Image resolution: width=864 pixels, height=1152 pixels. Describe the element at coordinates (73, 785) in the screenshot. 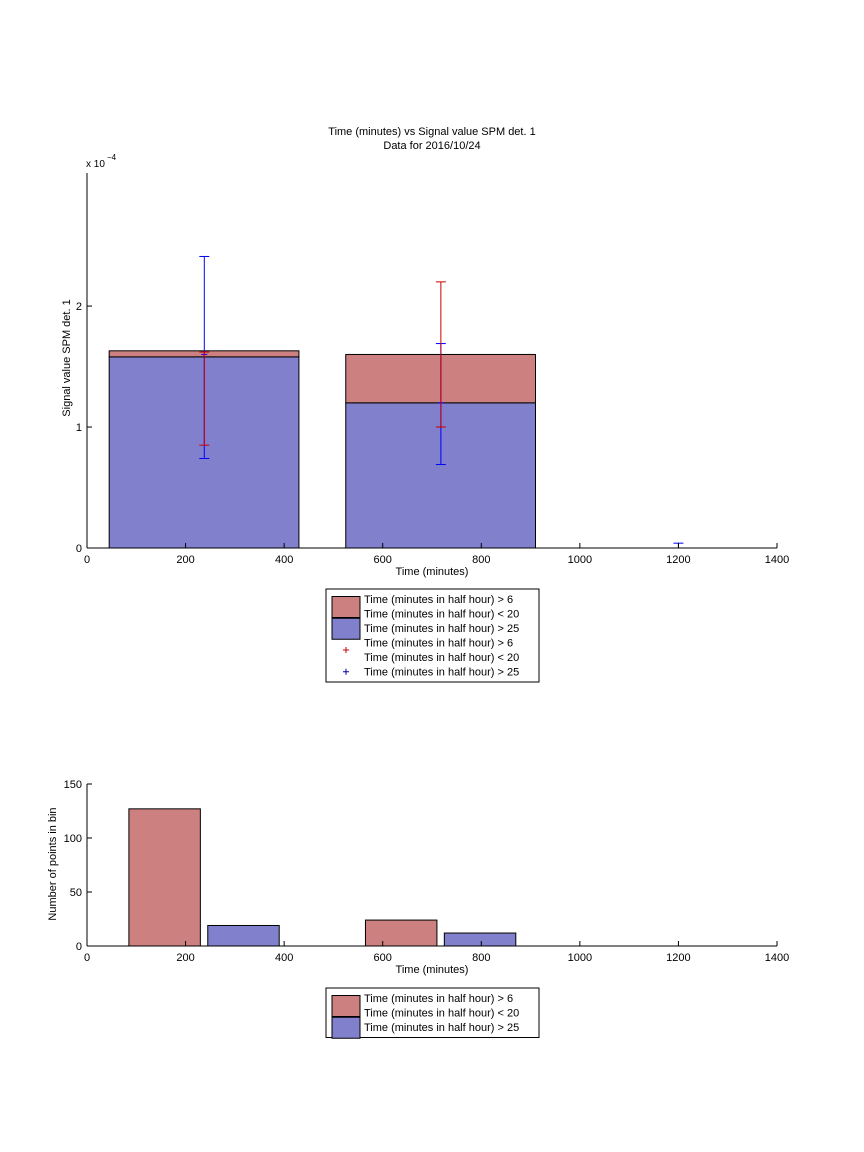

I see `y-tick-label: 150` at that location.